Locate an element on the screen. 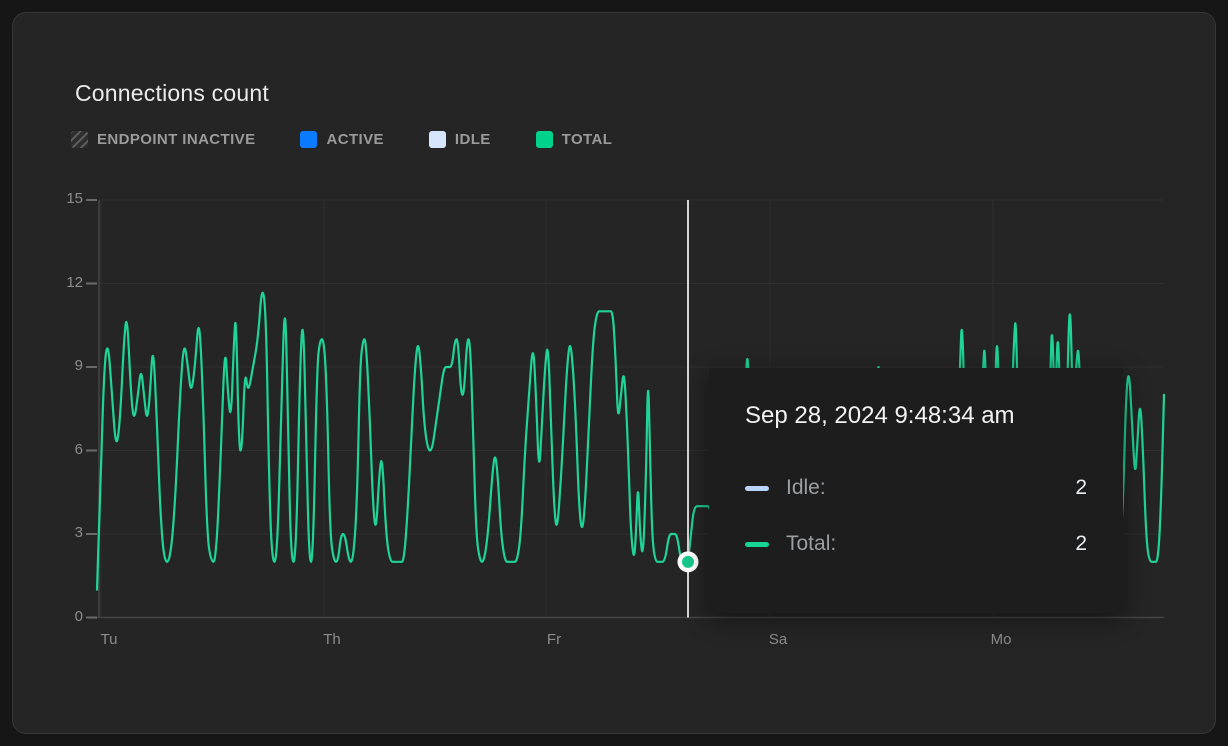 Image resolution: width=1228 pixels, height=746 pixels. idle-swatch-icon is located at coordinates (437, 139).